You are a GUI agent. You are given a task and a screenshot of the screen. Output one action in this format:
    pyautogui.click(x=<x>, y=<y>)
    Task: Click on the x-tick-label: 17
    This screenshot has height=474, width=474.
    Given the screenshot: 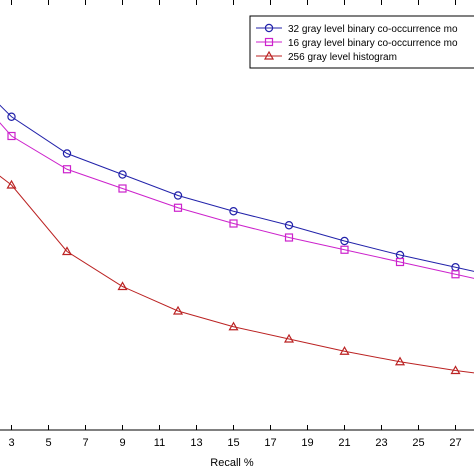 What is the action you would take?
    pyautogui.click(x=270, y=443)
    